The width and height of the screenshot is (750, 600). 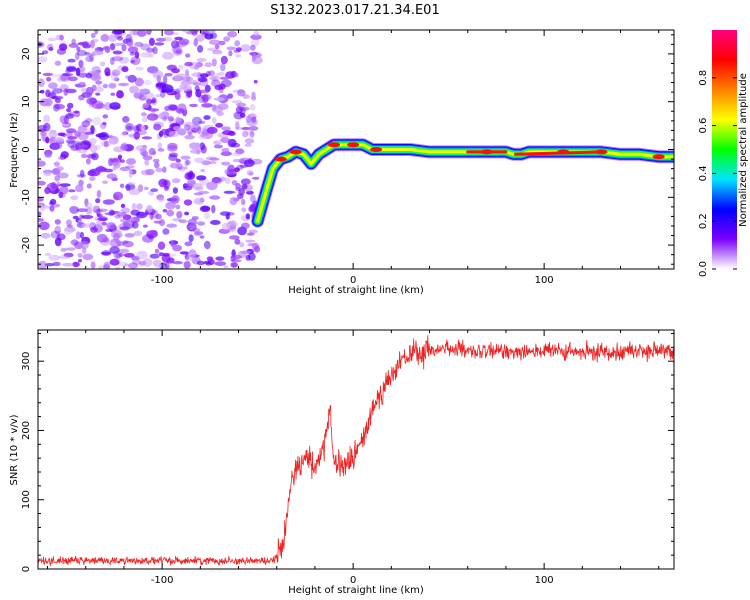 What do you see at coordinates (26, 499) in the screenshot?
I see `y-tick-label: 100` at bounding box center [26, 499].